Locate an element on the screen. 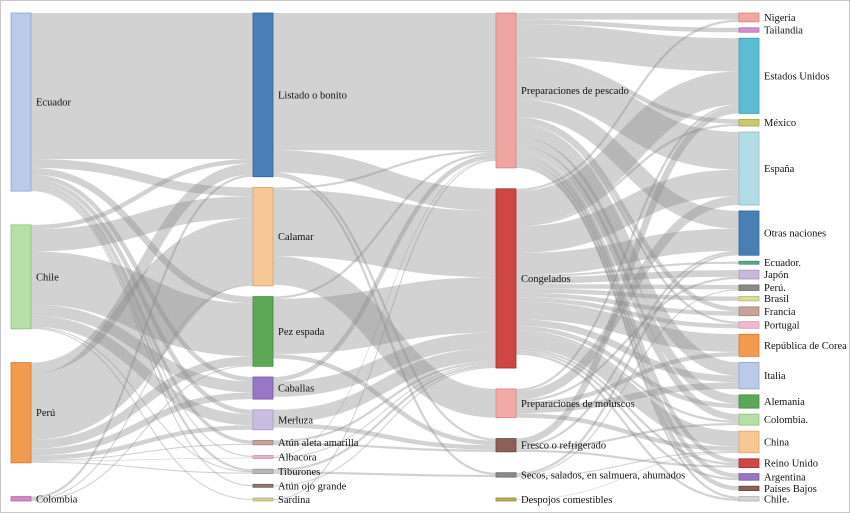 This screenshot has width=850, height=513. node-ar is located at coordinates (749, 477).